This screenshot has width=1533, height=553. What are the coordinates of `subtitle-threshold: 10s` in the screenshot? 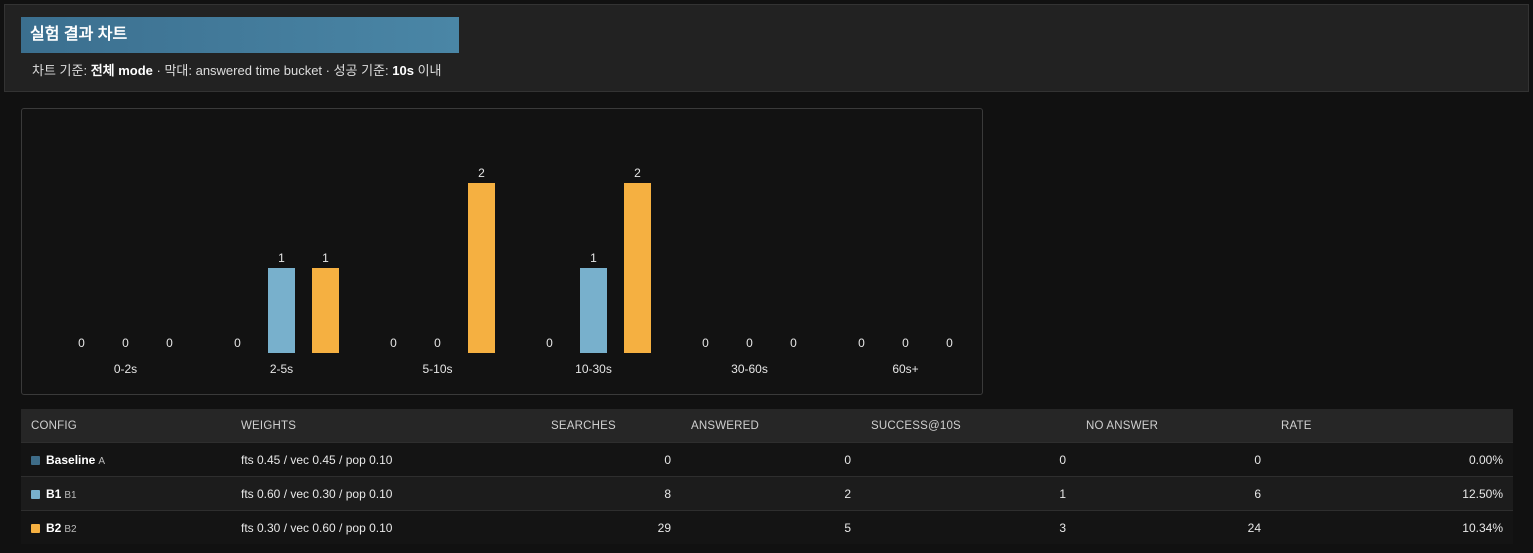 It's located at (403, 70).